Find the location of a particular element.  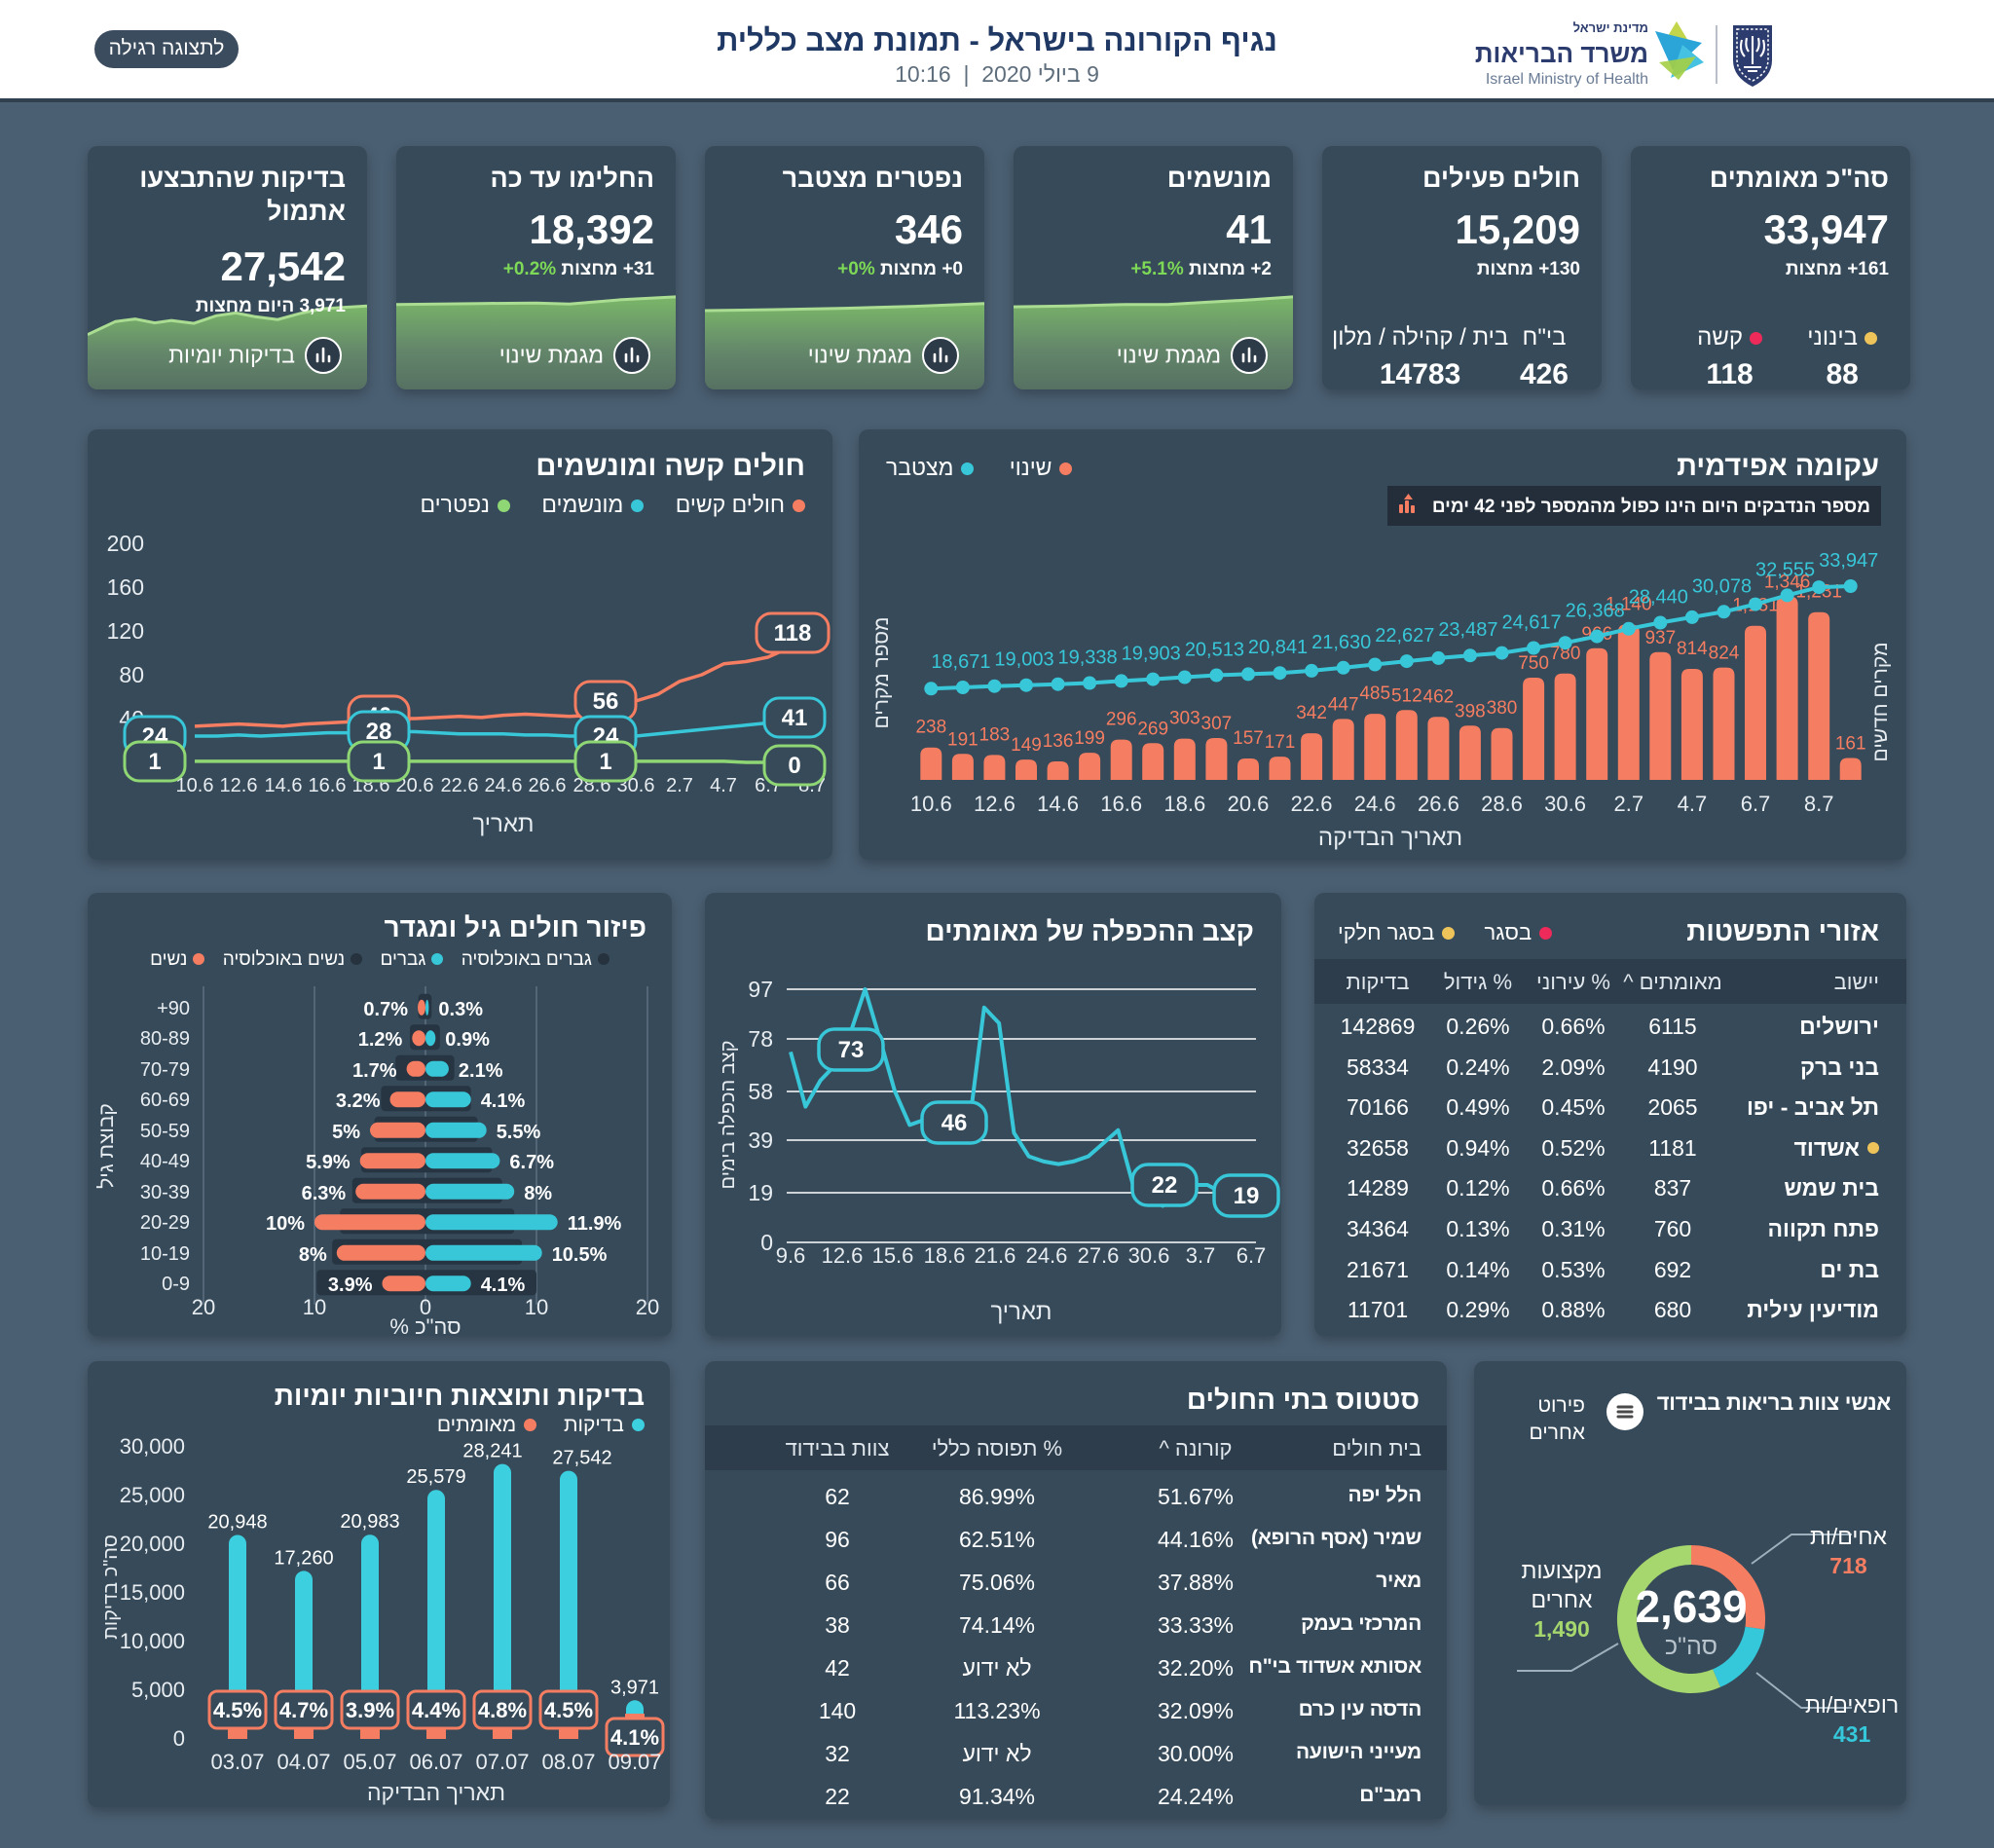

svg-text: 24,617 is located at coordinates (1532, 623).